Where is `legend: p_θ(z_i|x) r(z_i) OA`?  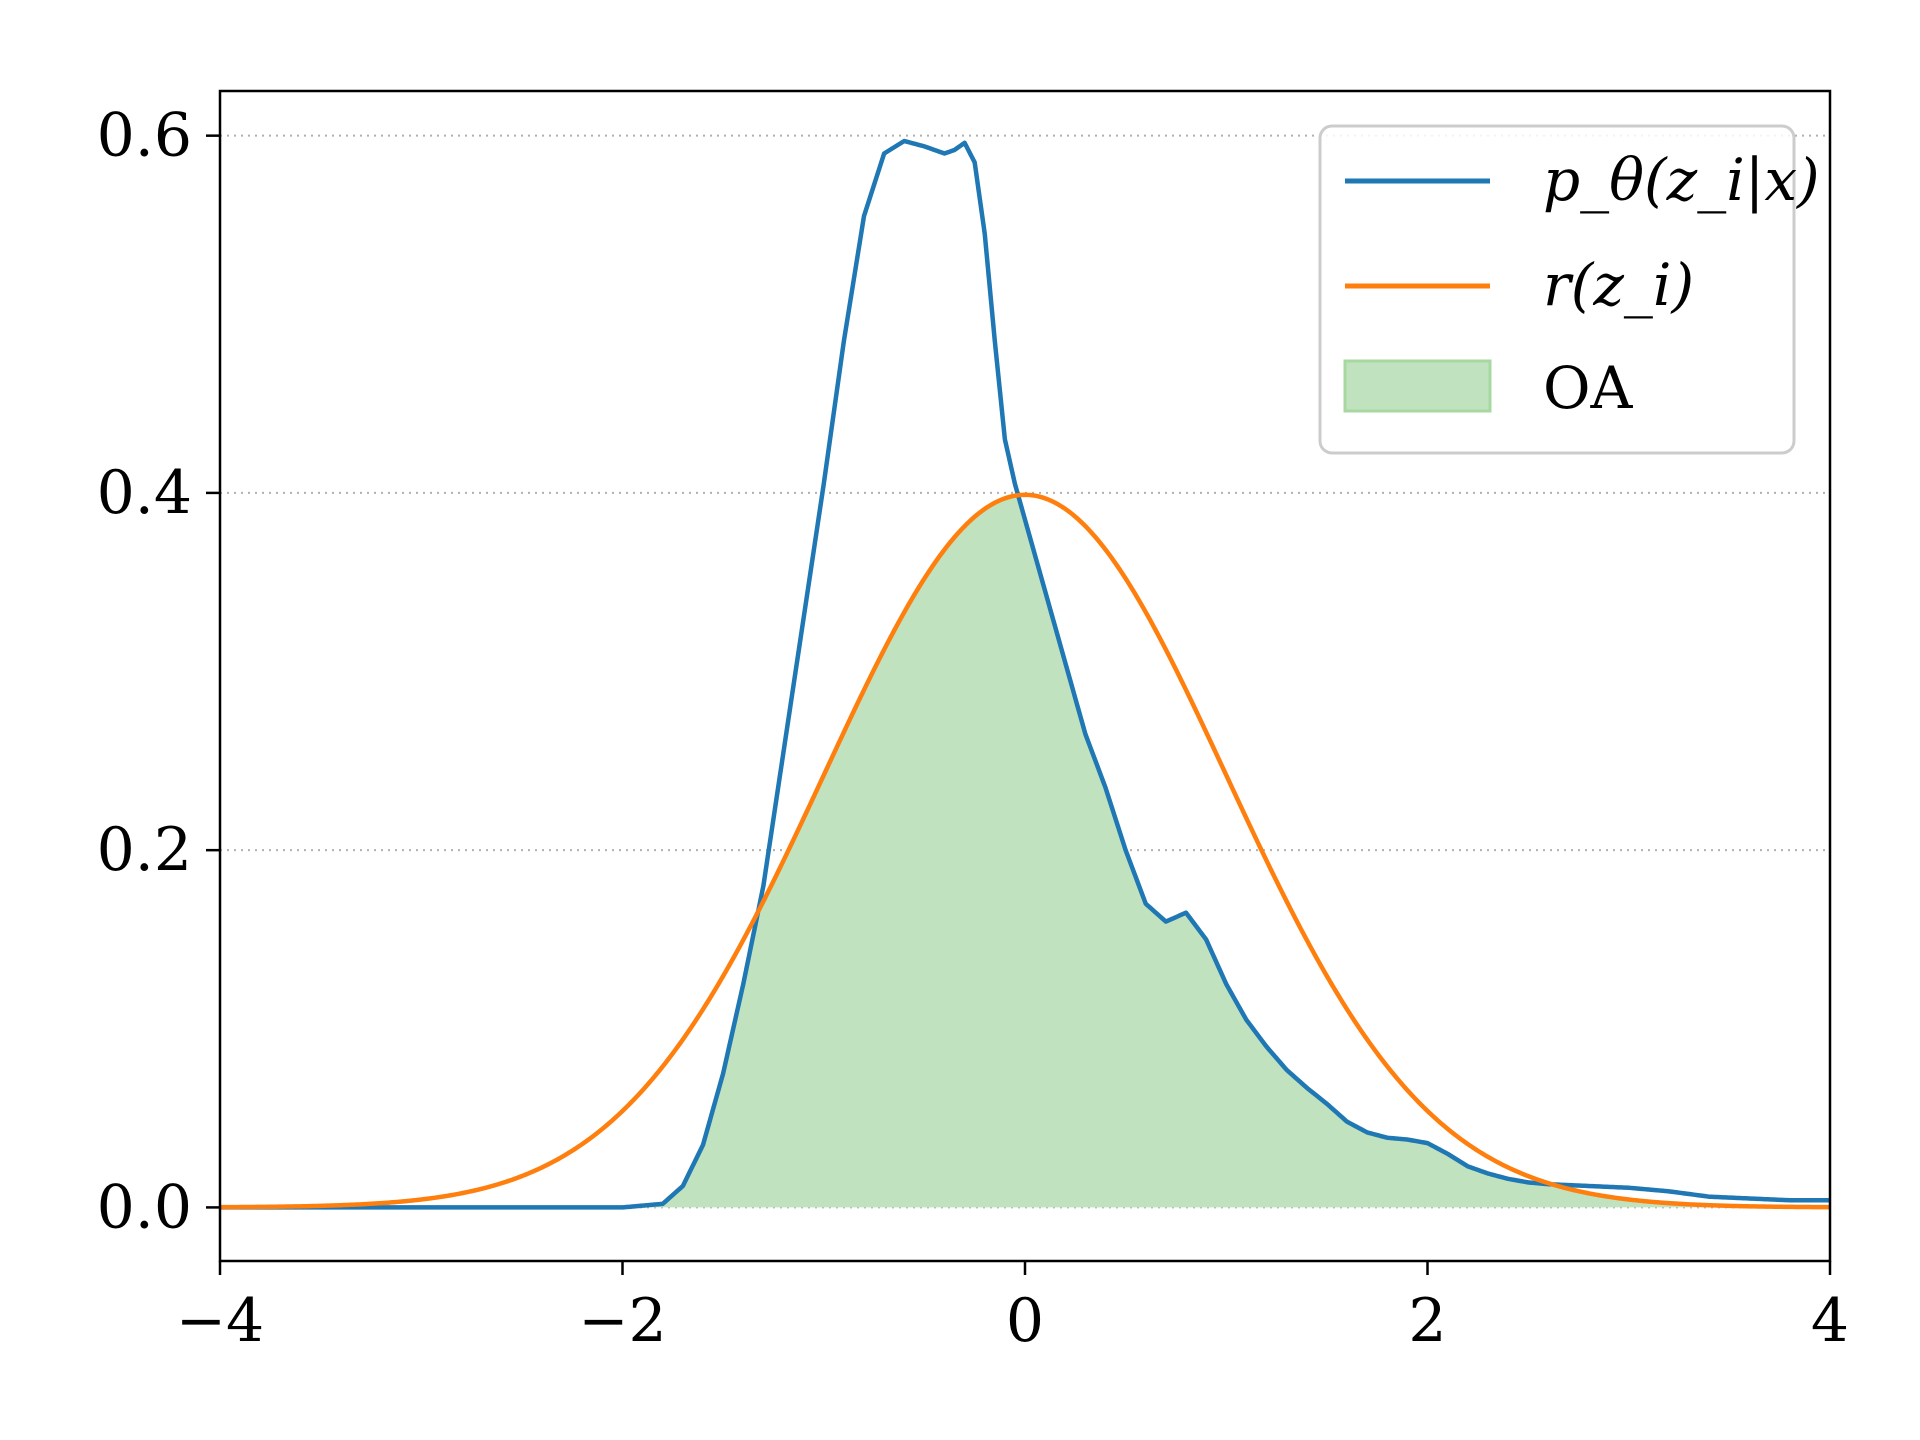
legend: p_θ(z_i|x) r(z_i) OA is located at coordinates (1569, 289).